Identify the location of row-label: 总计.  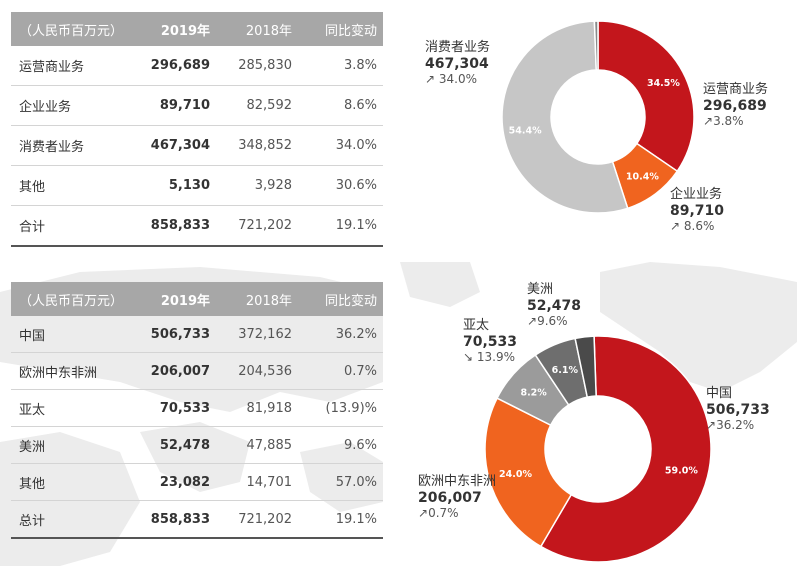
(71, 519).